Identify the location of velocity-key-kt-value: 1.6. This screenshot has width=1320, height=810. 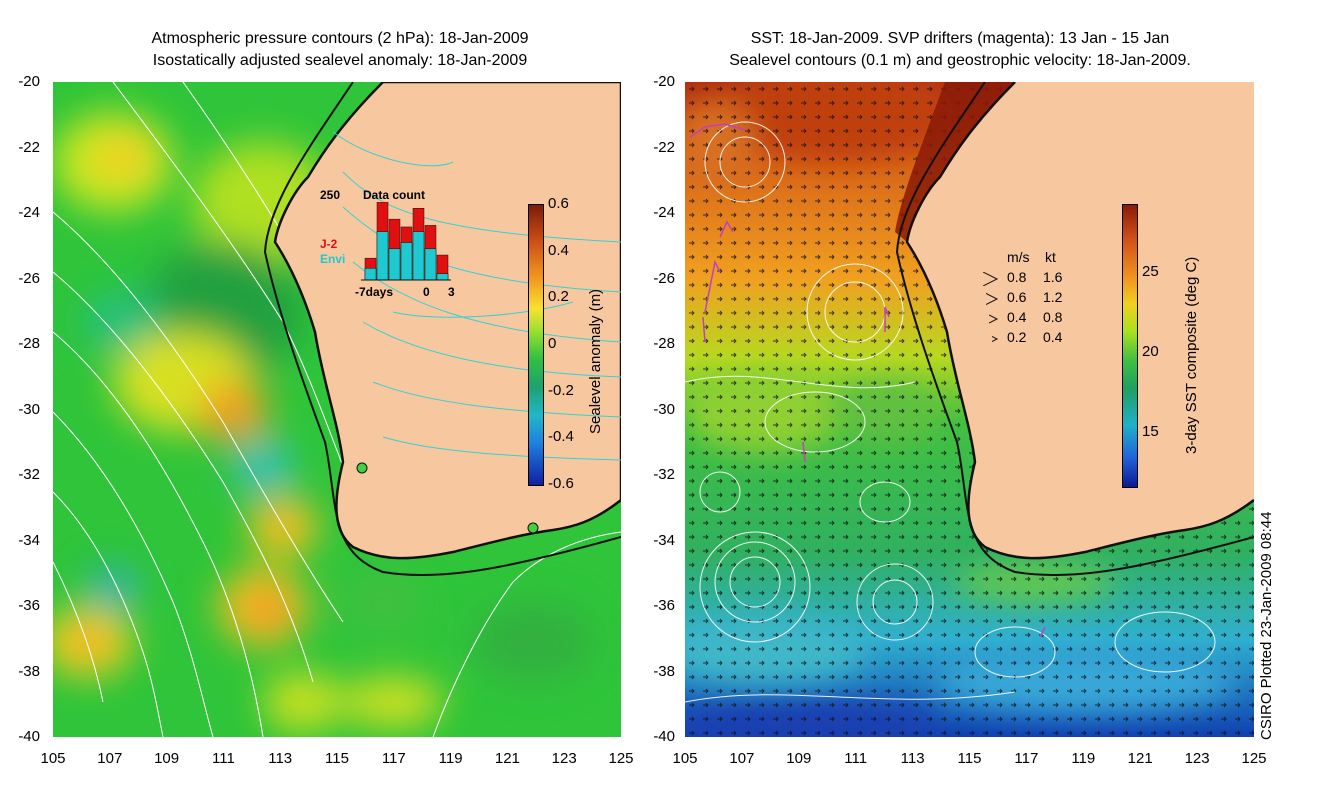
(1053, 277).